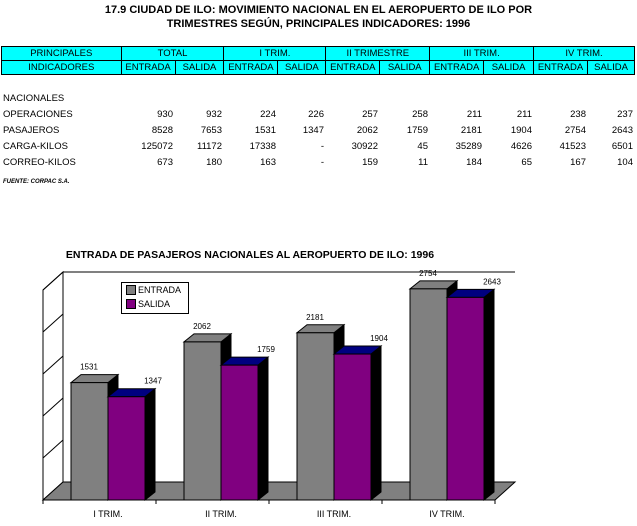 This screenshot has width=637, height=526. Describe the element at coordinates (423, 162) in the screenshot. I see `cell-value: 11` at that location.